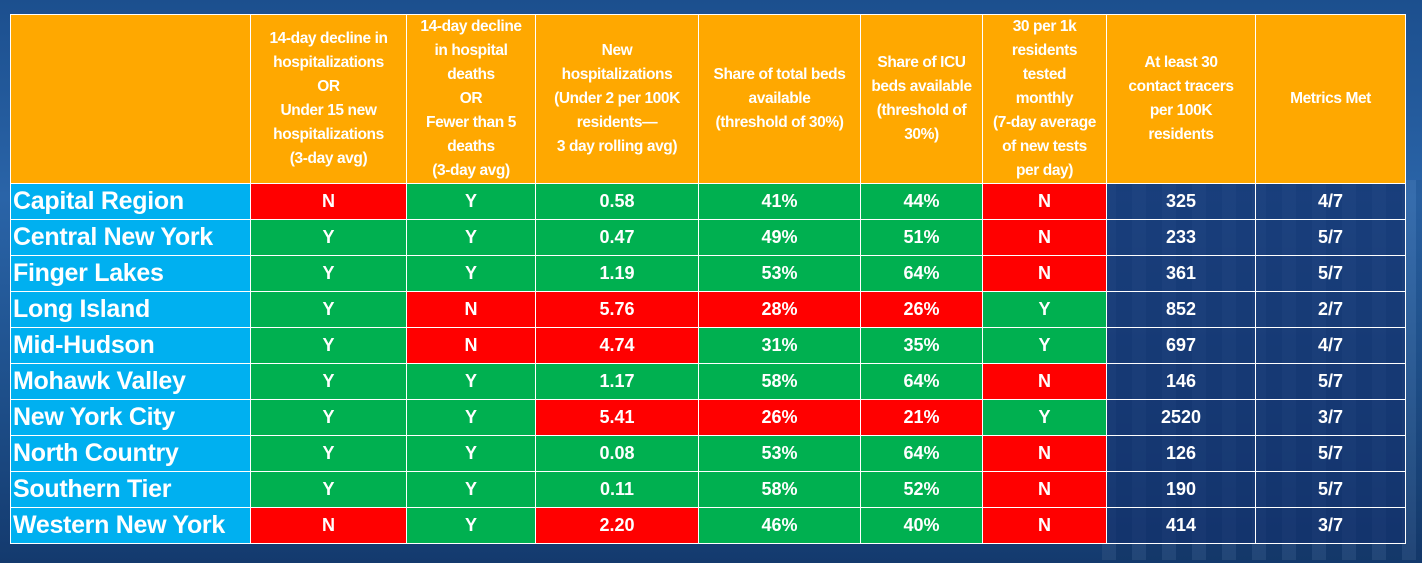  Describe the element at coordinates (921, 345) in the screenshot. I see `metric-cell: 35%` at that location.